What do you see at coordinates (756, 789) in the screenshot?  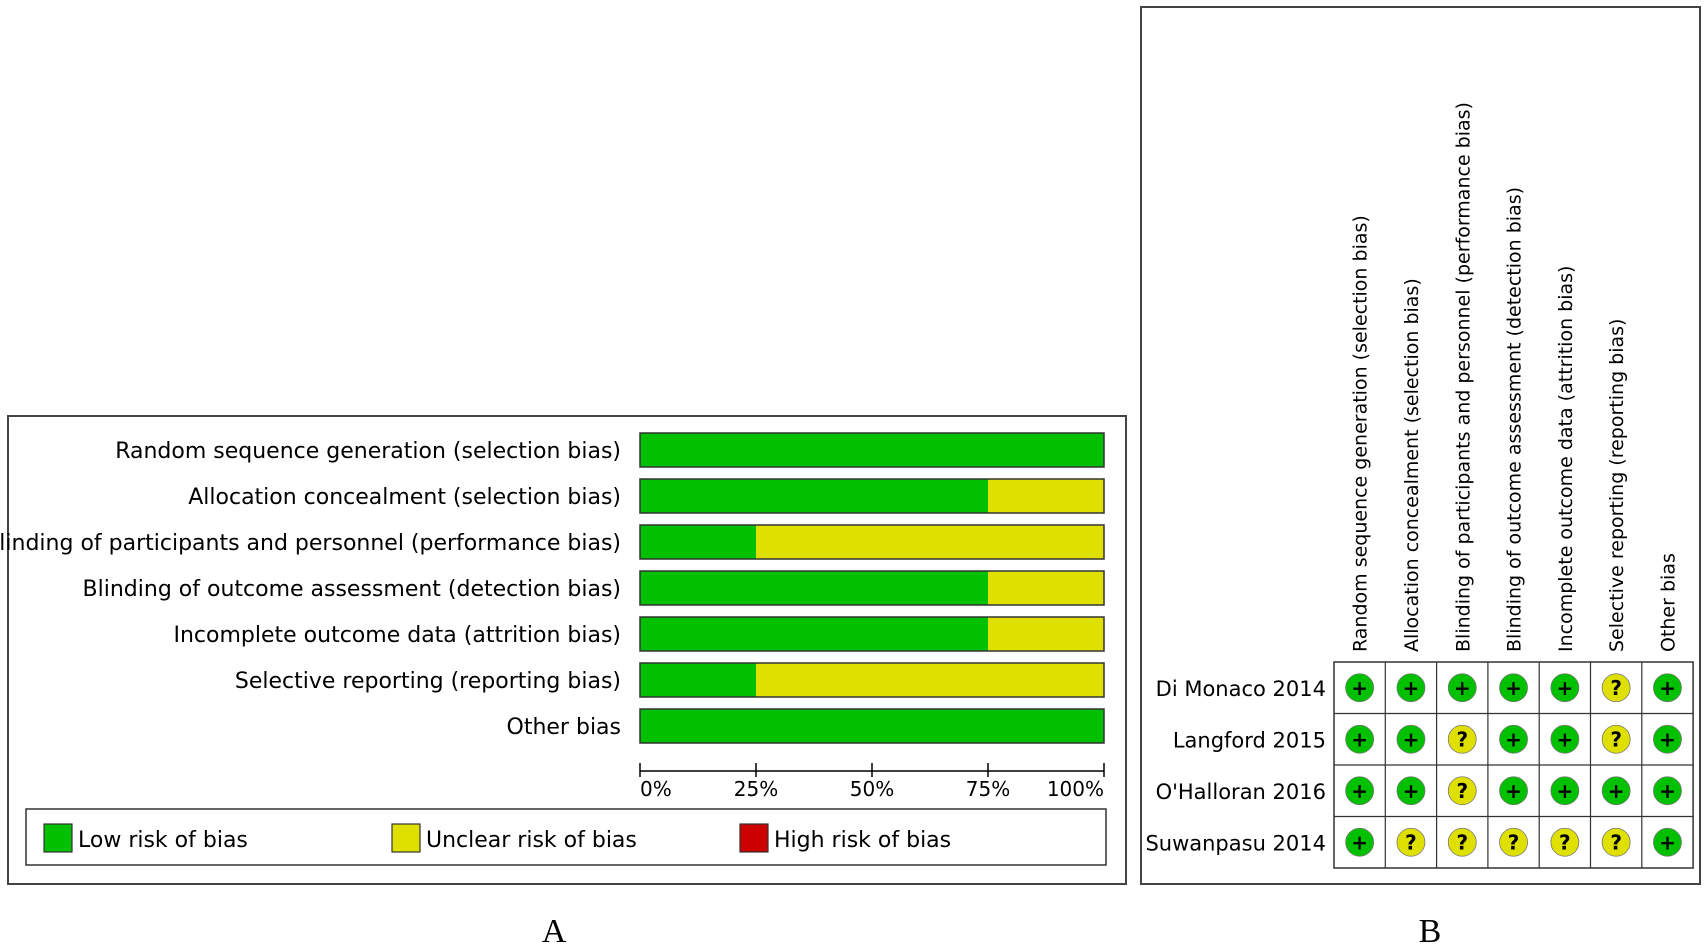 I see `x-tick-label: 25%` at bounding box center [756, 789].